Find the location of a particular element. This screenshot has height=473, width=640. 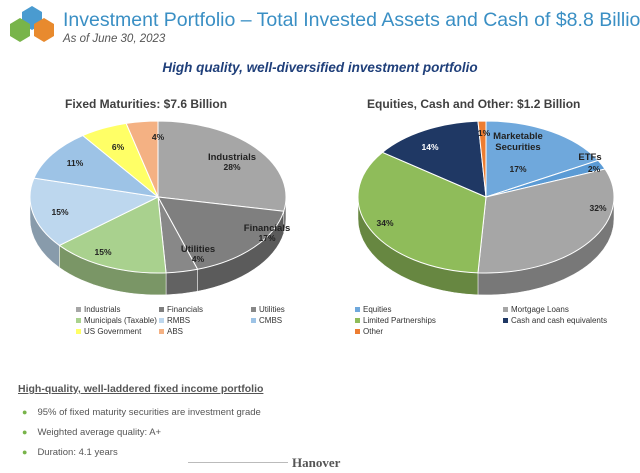

legend-label: RMBS is located at coordinates (179, 320).